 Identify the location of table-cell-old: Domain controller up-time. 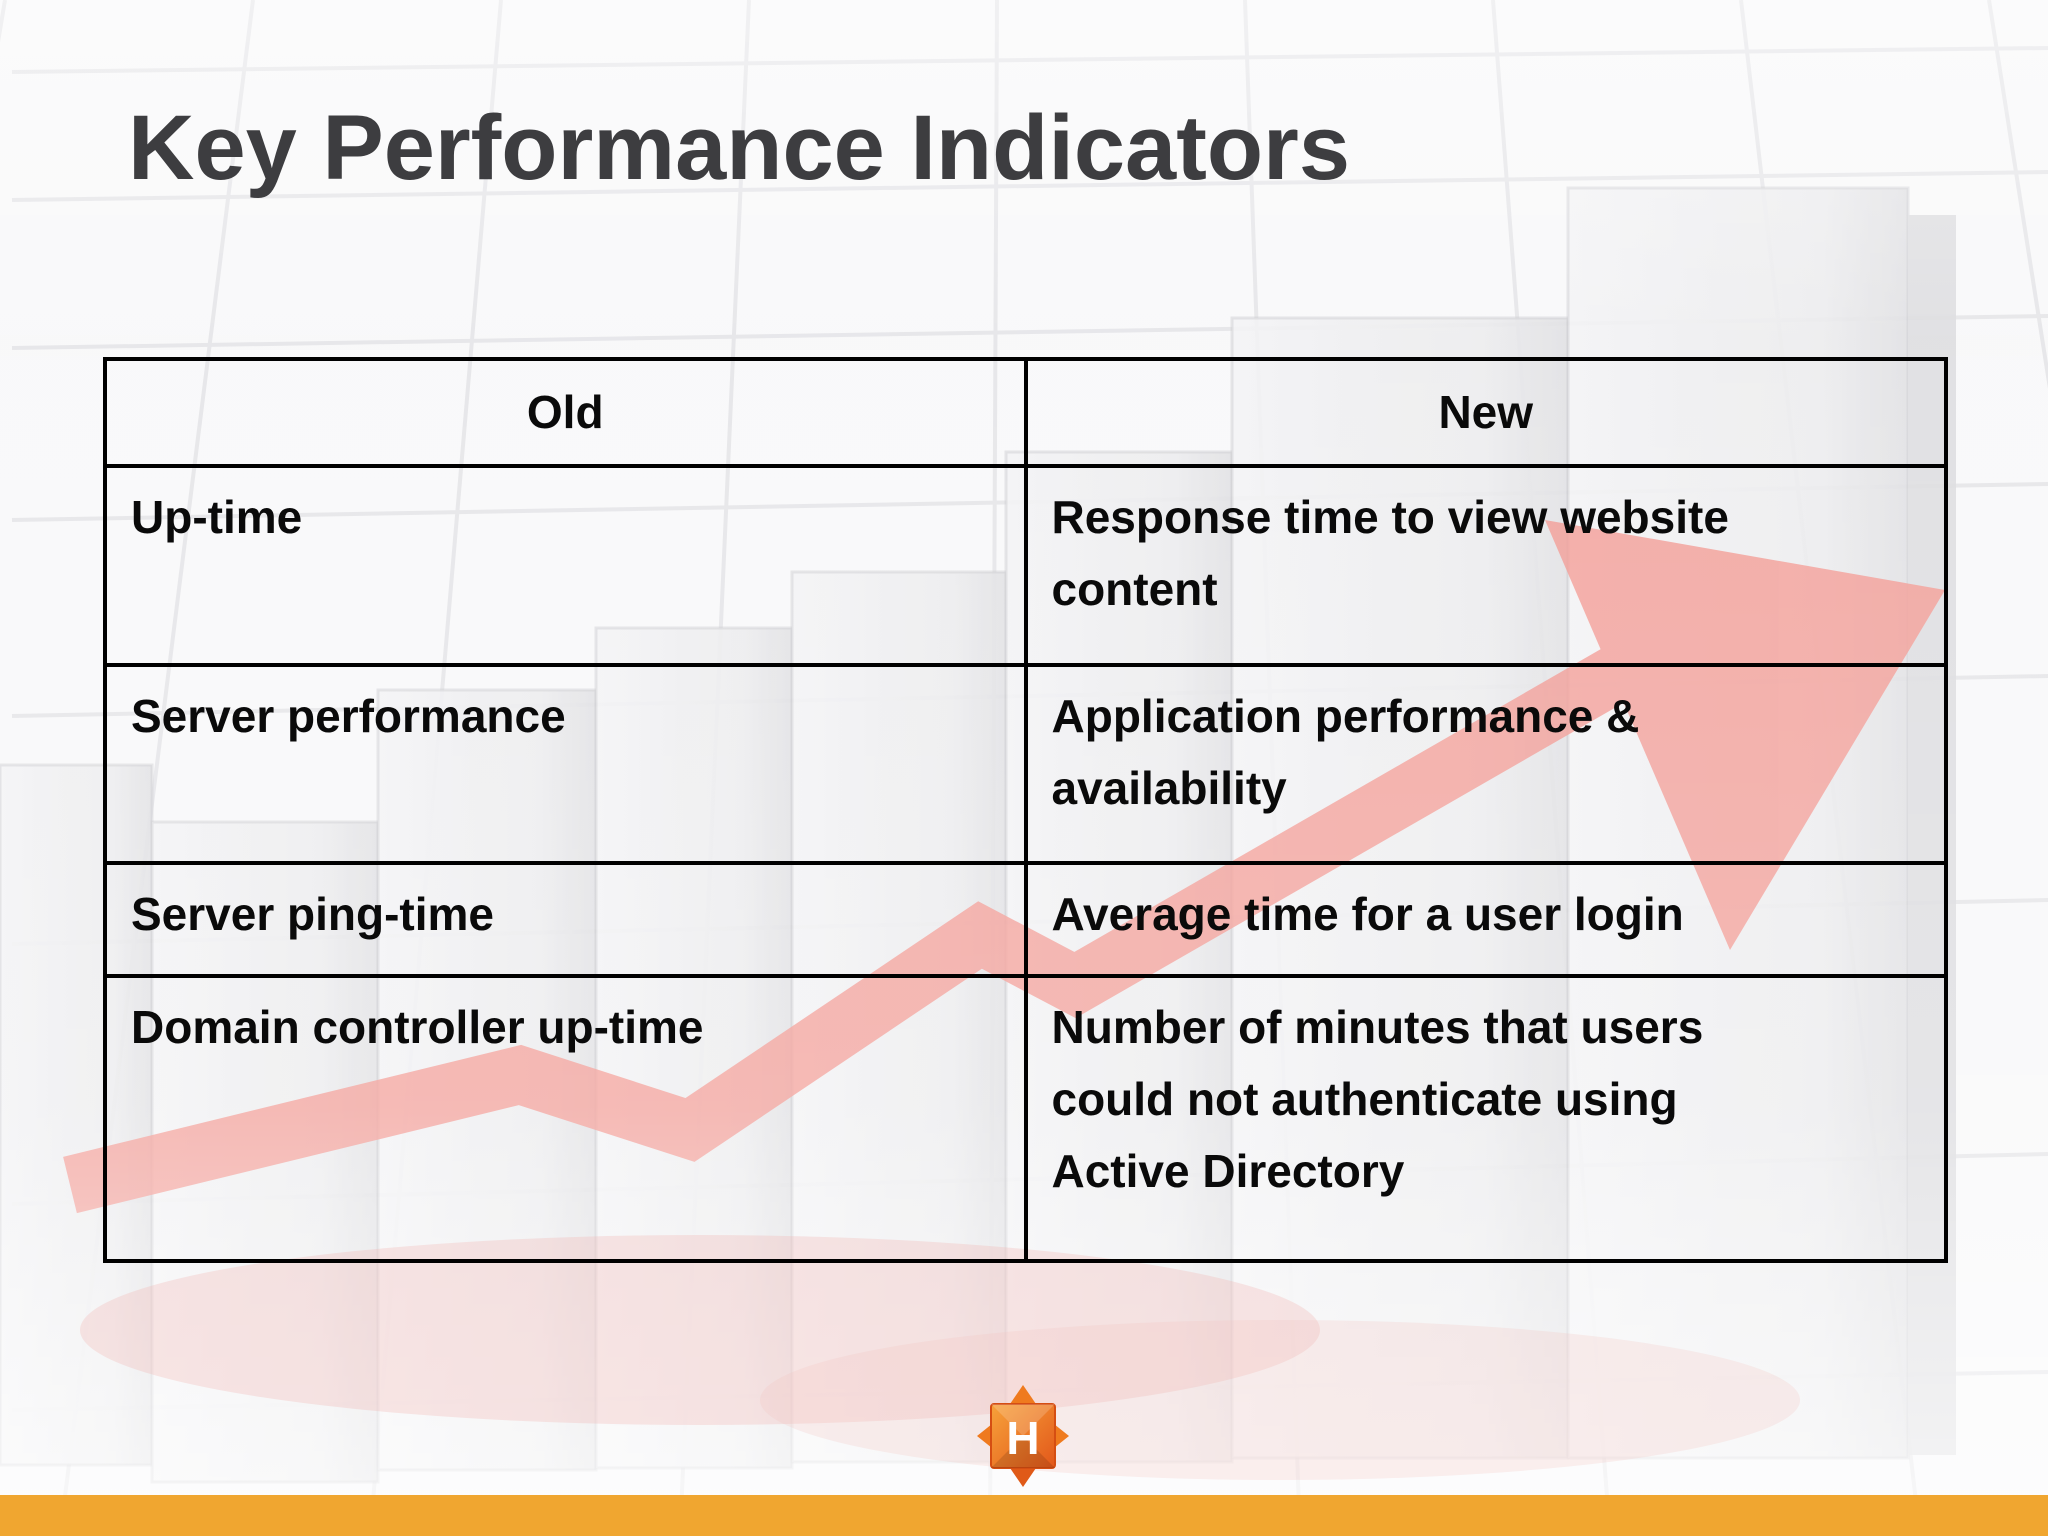
(565, 1118).